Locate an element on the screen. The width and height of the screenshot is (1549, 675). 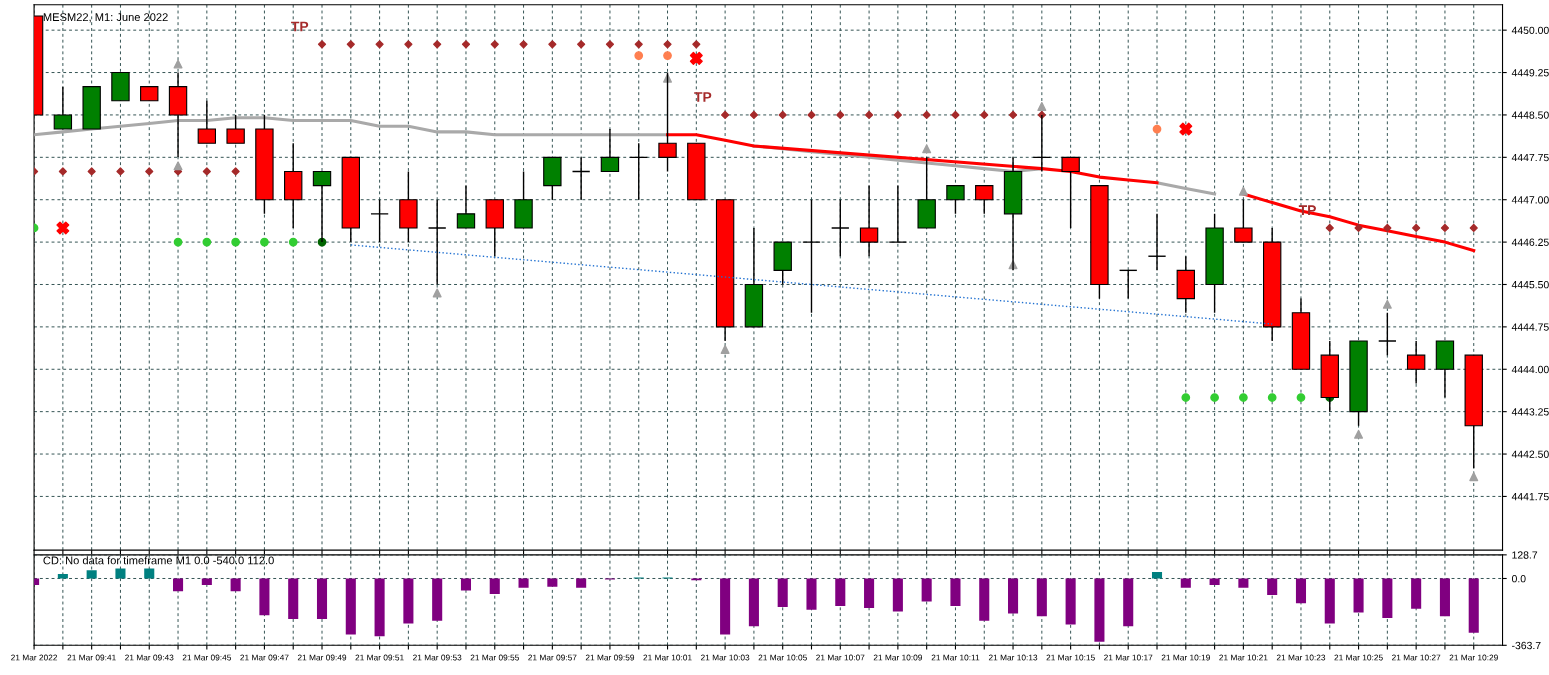
y-tick-label: 4446.25 is located at coordinates (1530, 242).